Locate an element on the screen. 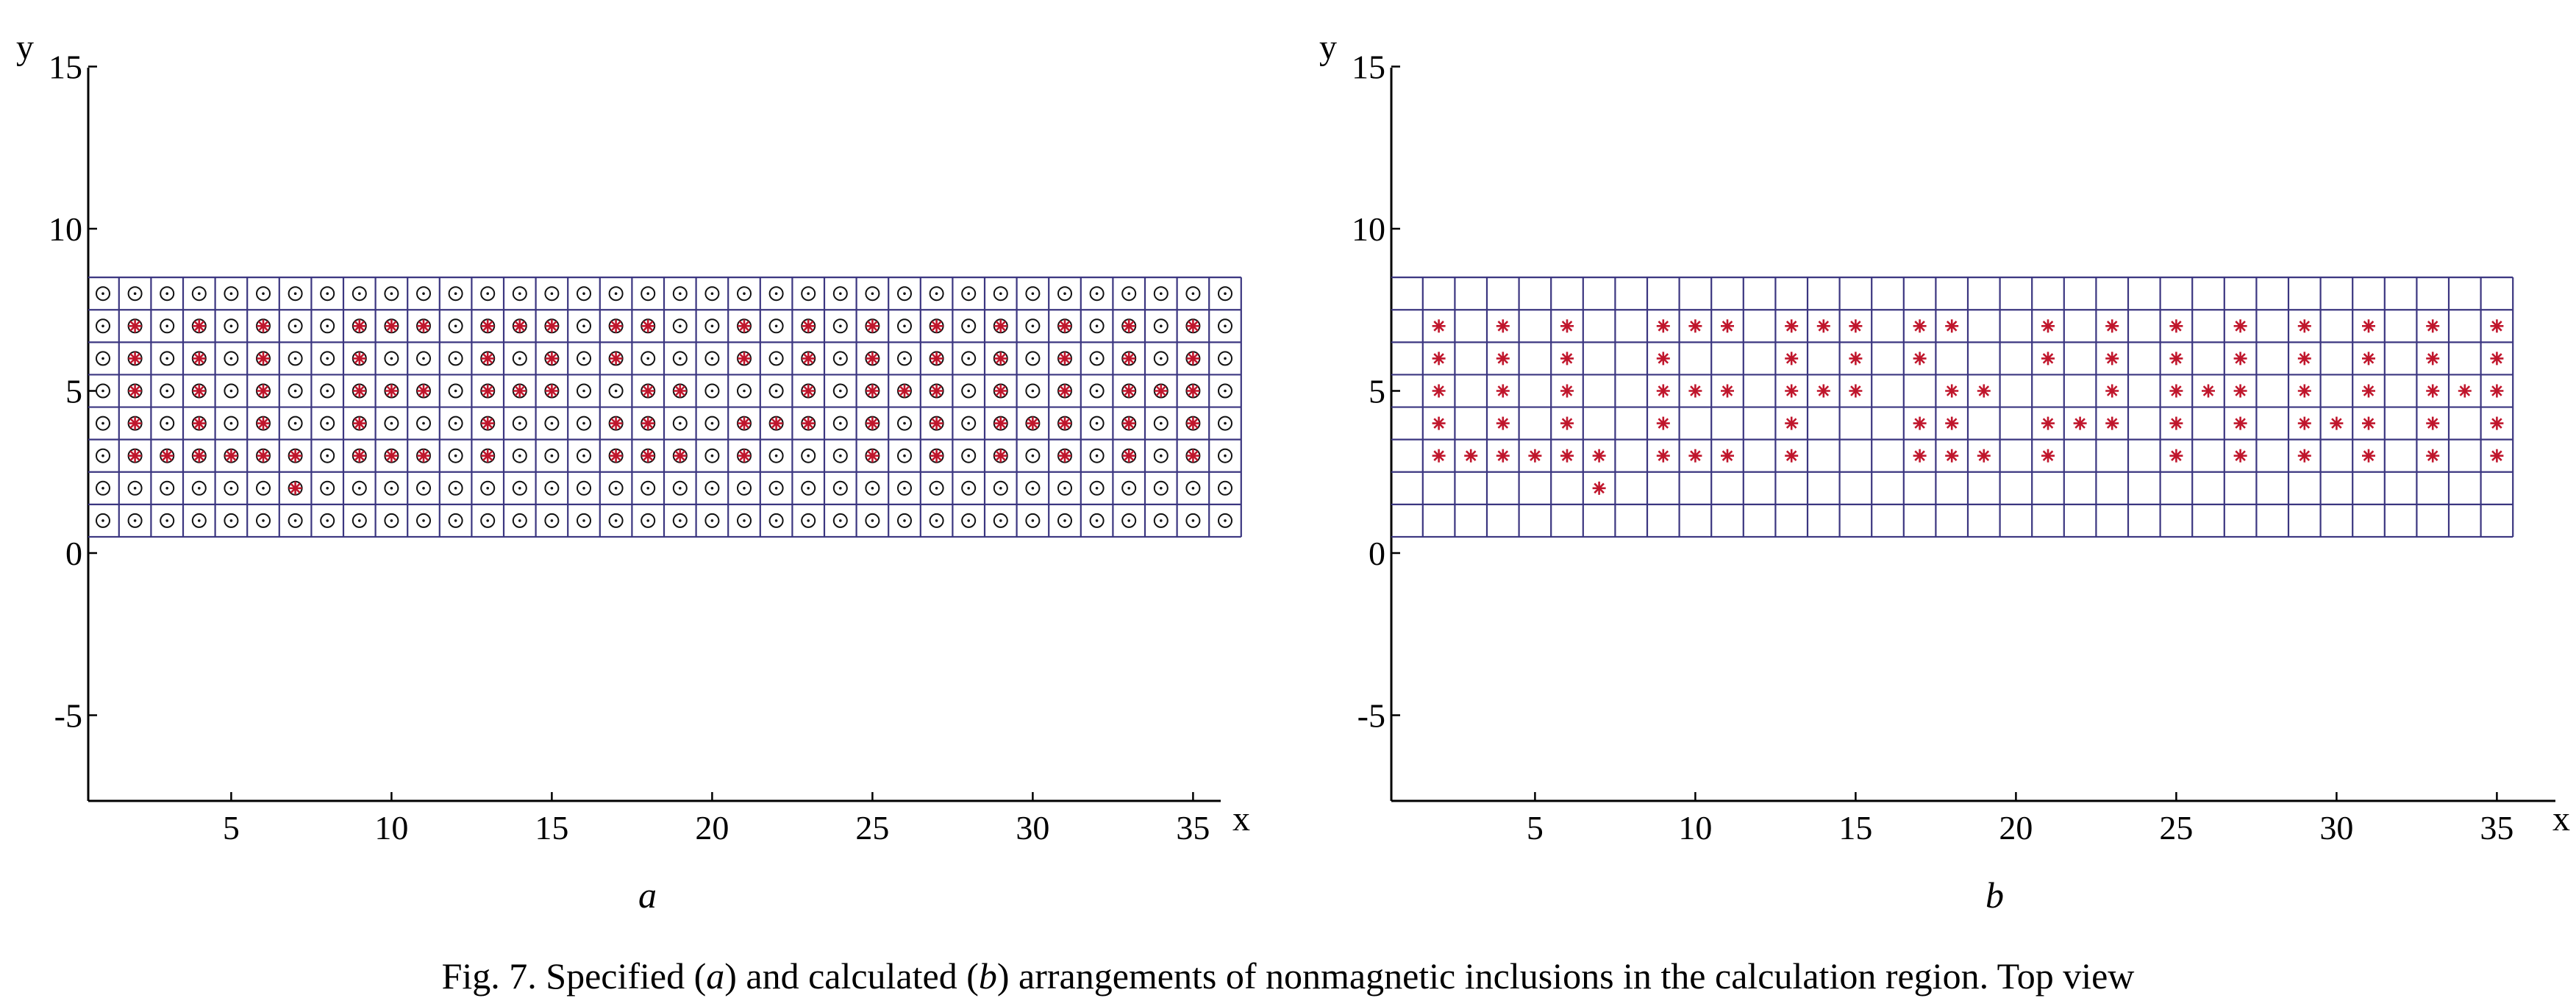  y-tick-label: -5 is located at coordinates (68, 716).